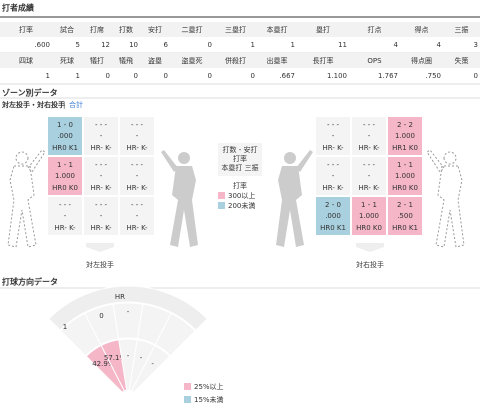  Describe the element at coordinates (26, 29) in the screenshot. I see `column-header: 打率` at that location.